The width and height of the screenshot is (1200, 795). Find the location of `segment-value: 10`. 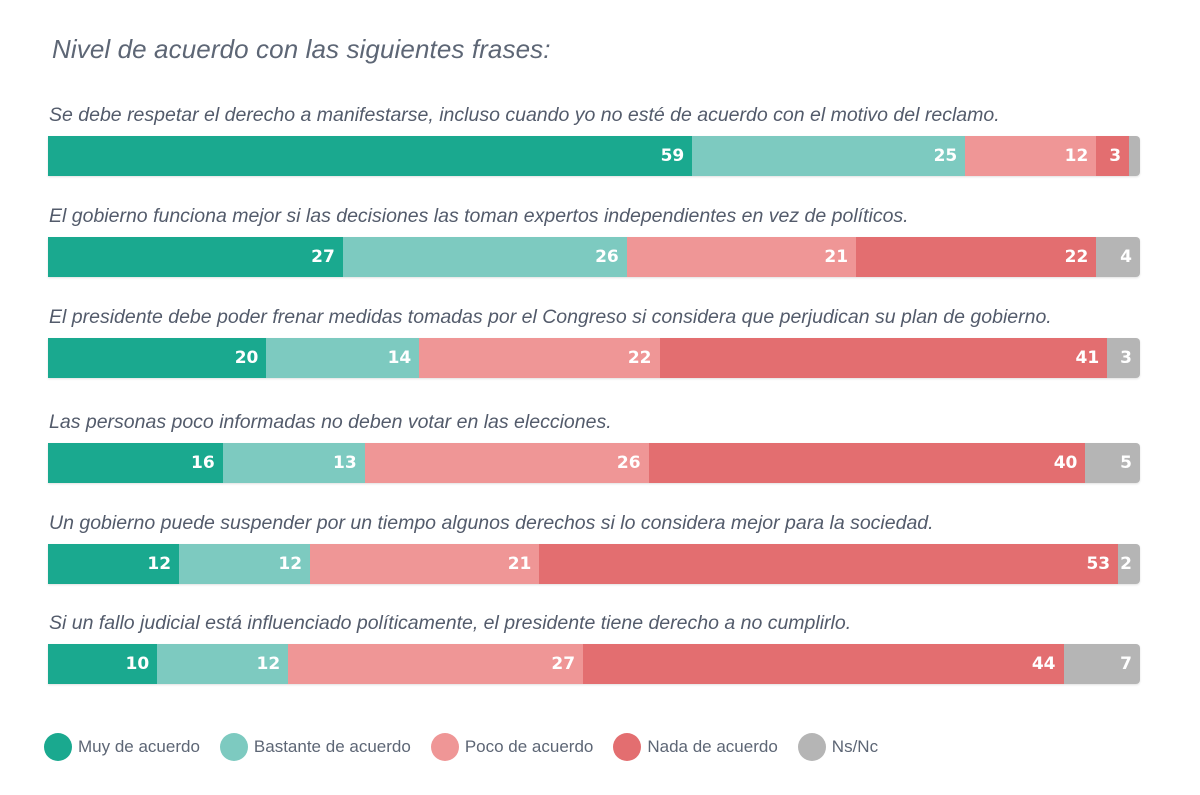

segment-value: 10 is located at coordinates (137, 664).